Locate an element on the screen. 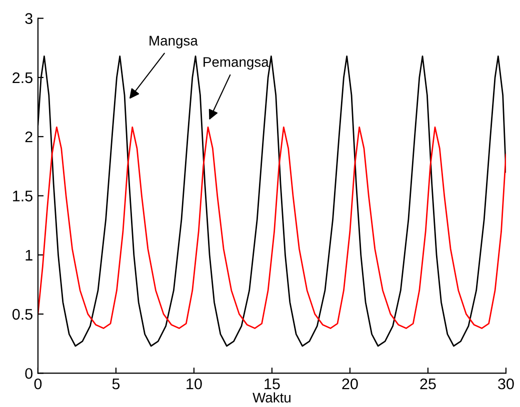 Image resolution: width=520 pixels, height=407 pixels. x-tick-label: 5 is located at coordinates (116, 384).